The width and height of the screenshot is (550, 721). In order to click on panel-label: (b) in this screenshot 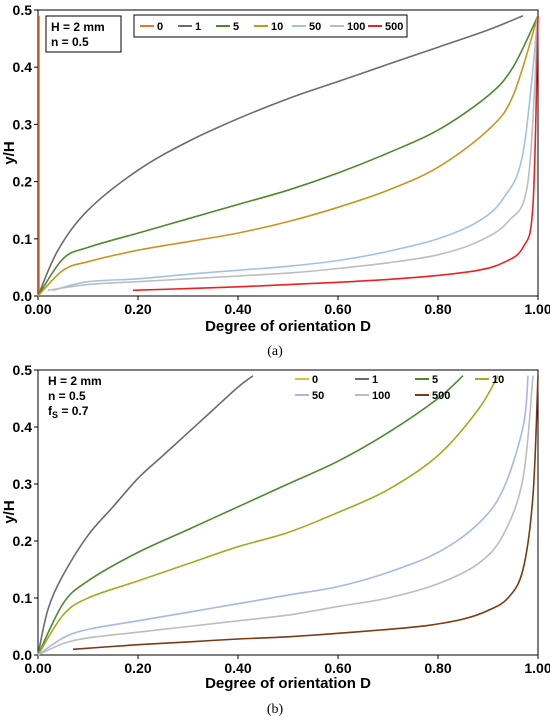, I will do `click(275, 709)`.